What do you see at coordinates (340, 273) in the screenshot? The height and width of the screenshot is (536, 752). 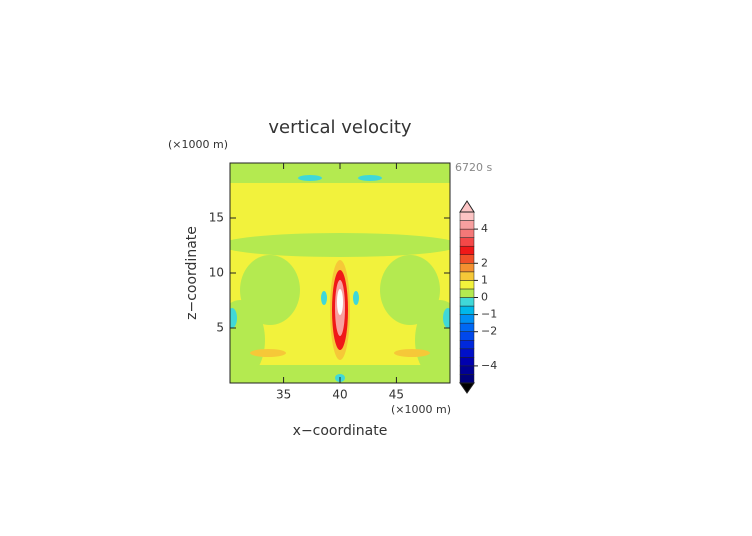 I see `contour-field` at bounding box center [340, 273].